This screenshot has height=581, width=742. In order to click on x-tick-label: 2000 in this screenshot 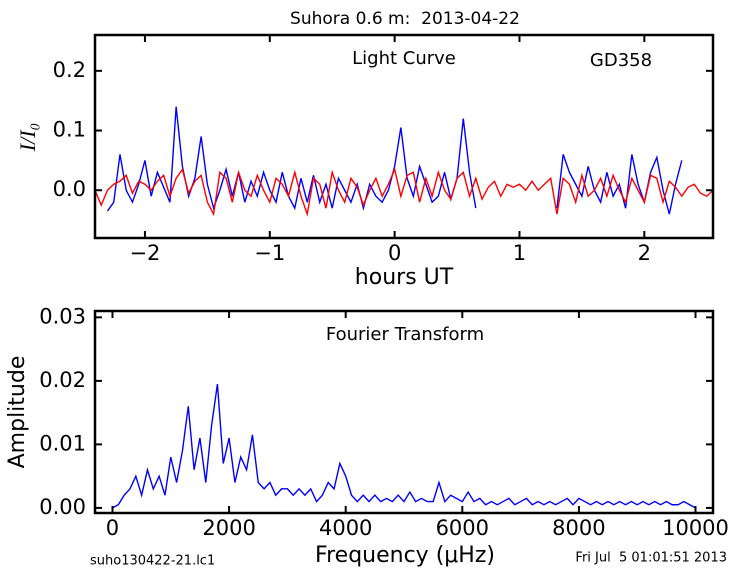, I will do `click(228, 528)`.